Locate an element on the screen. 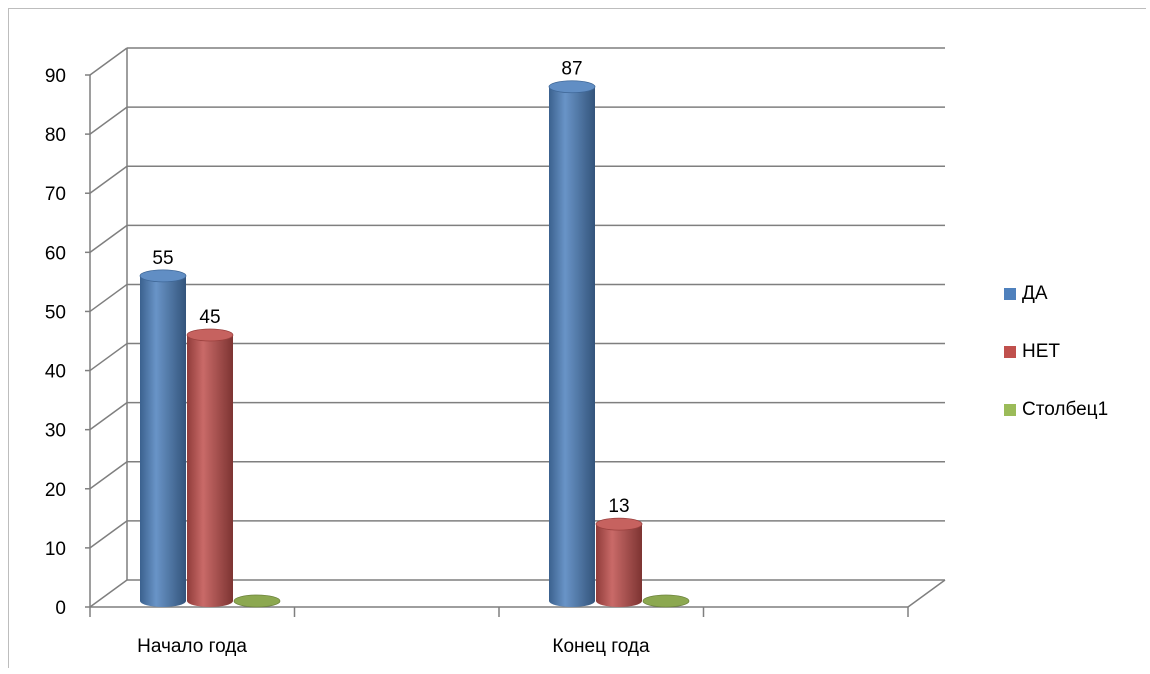 This screenshot has width=1150, height=674. y-tick-label: 90 is located at coordinates (55, 76).